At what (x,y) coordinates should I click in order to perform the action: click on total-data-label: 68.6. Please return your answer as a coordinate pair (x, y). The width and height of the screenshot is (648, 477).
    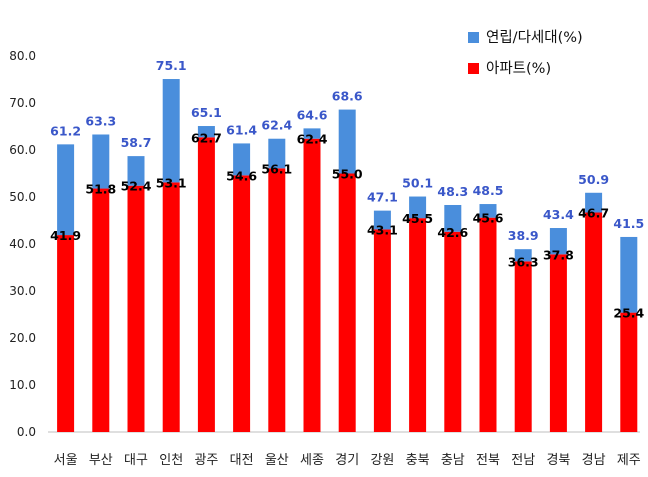
    Looking at the image, I should click on (347, 96).